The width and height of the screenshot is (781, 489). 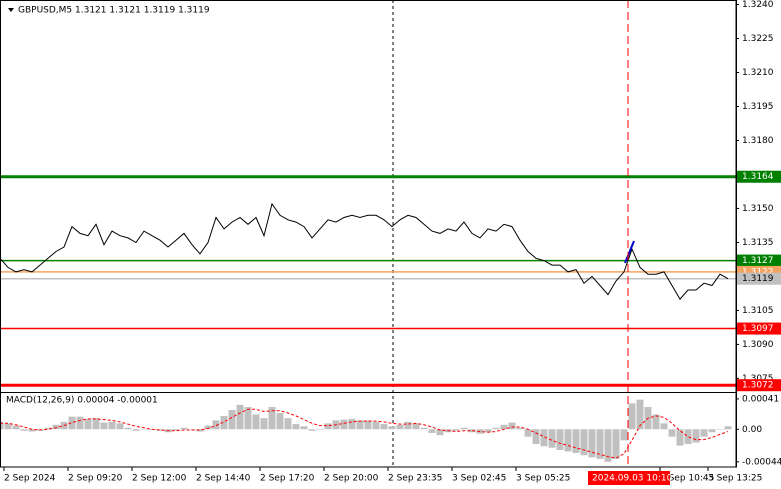 What do you see at coordinates (735, 479) in the screenshot?
I see `x-tick-label: 3 Sep 13:25` at bounding box center [735, 479].